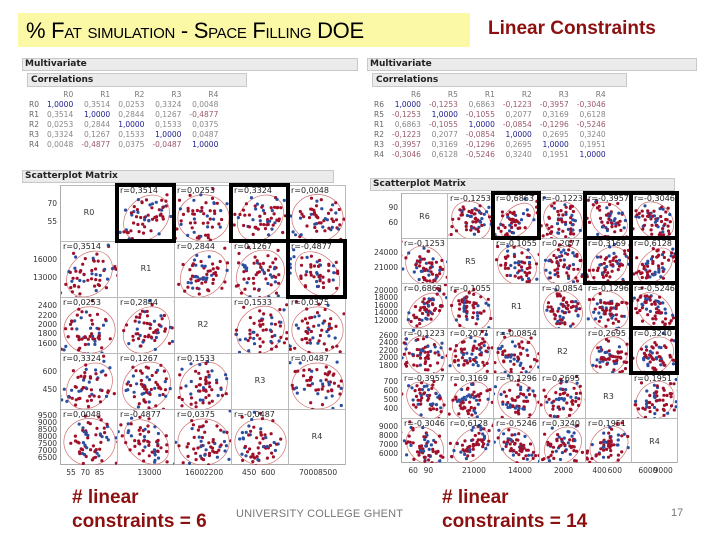 This screenshot has width=720, height=540. Describe the element at coordinates (47, 415) in the screenshot. I see `y-axis-tick: 9500` at that location.